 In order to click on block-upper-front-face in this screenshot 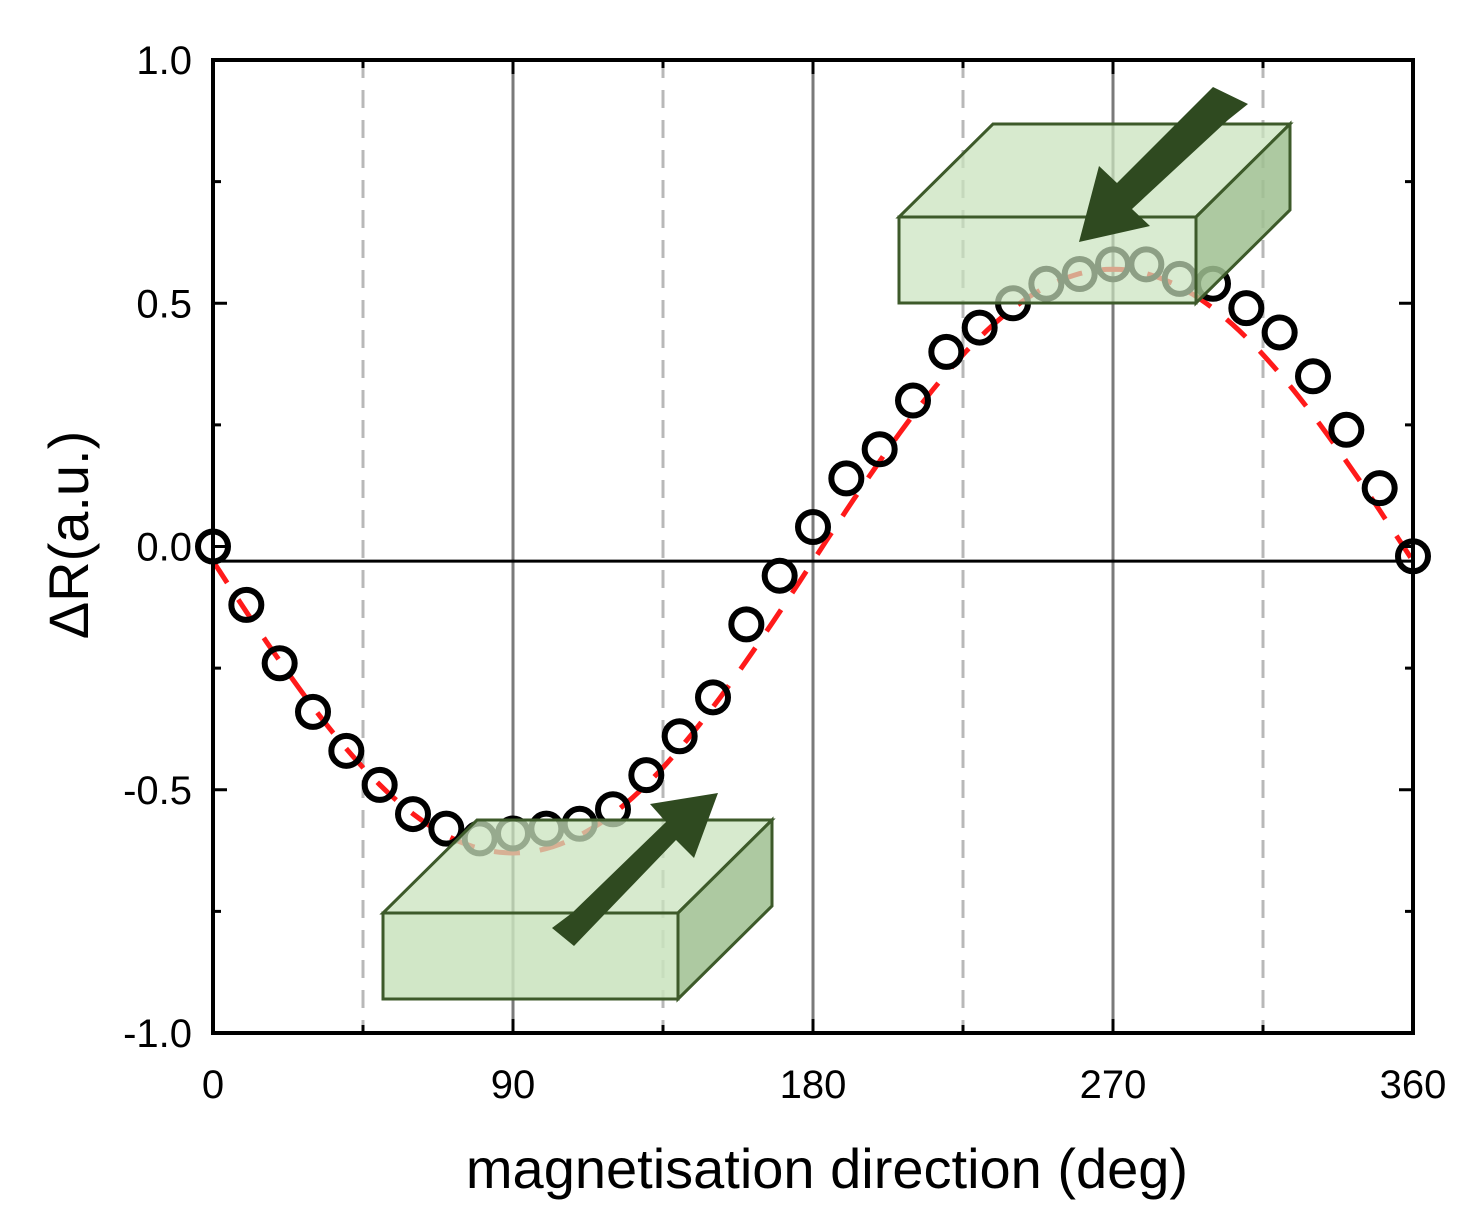, I will do `click(1047, 260)`.